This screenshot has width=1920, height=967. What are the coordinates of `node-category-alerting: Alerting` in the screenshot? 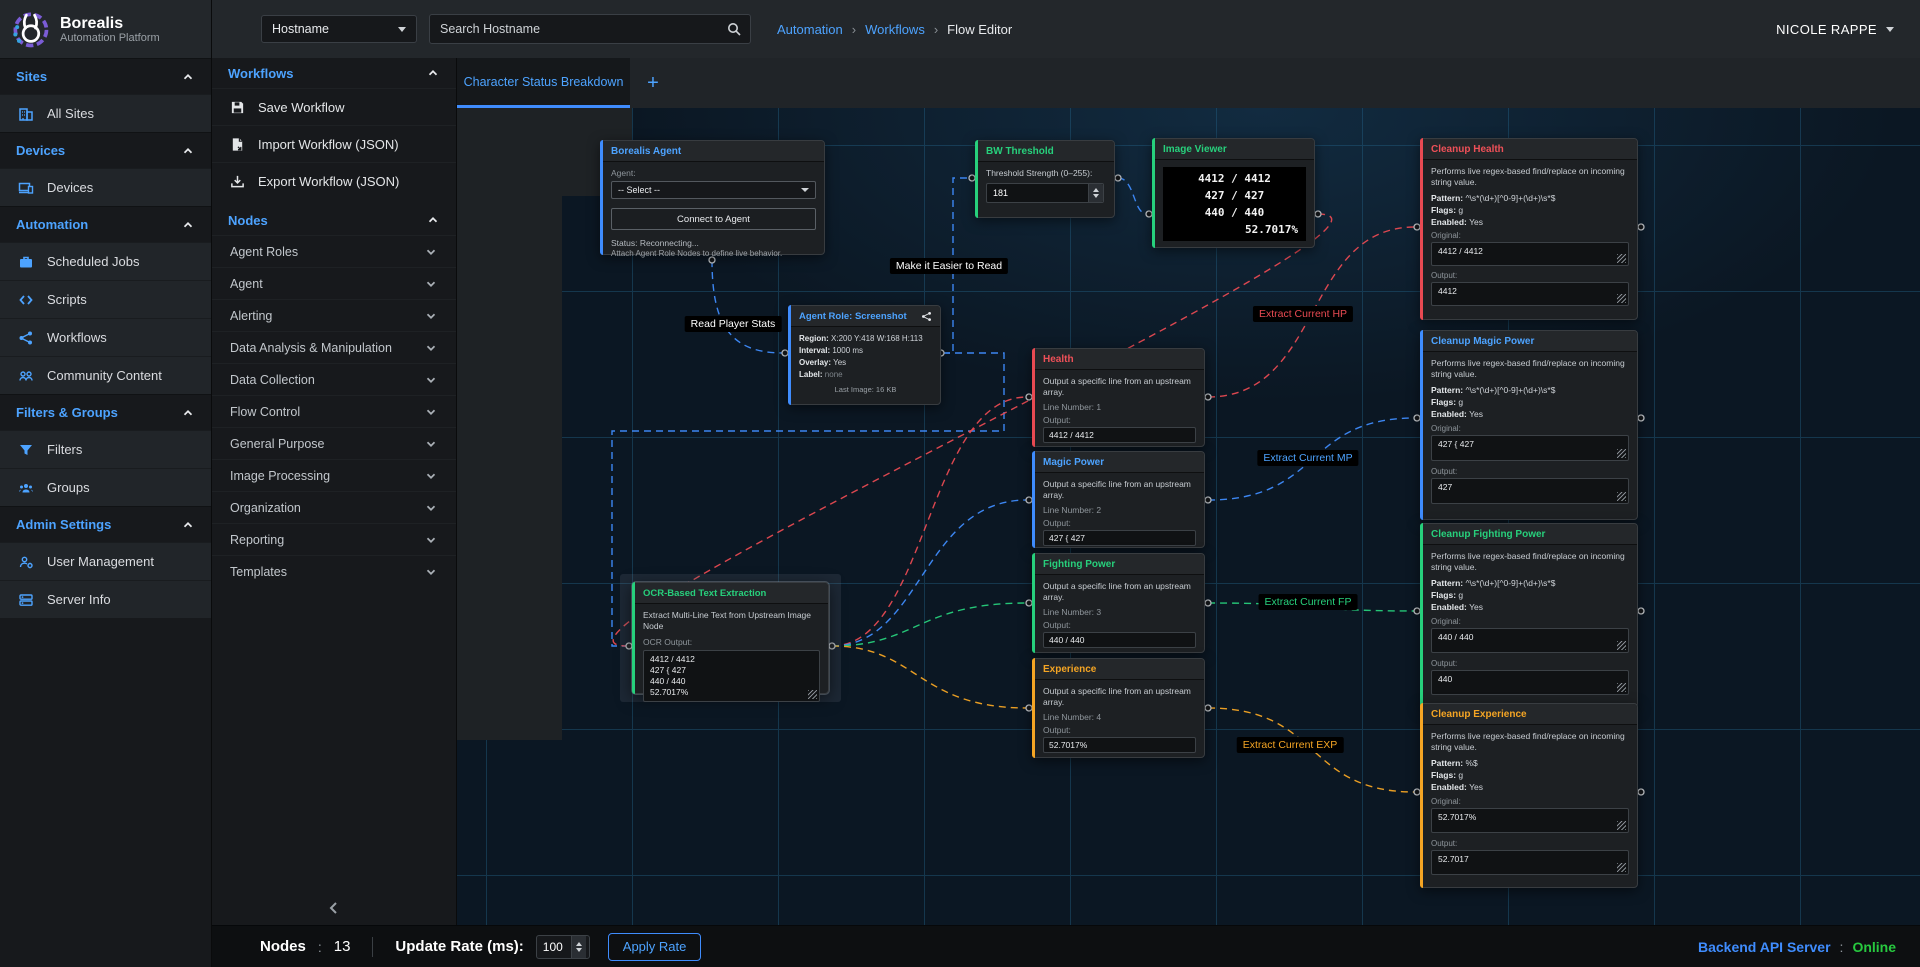 It's located at (334, 315).